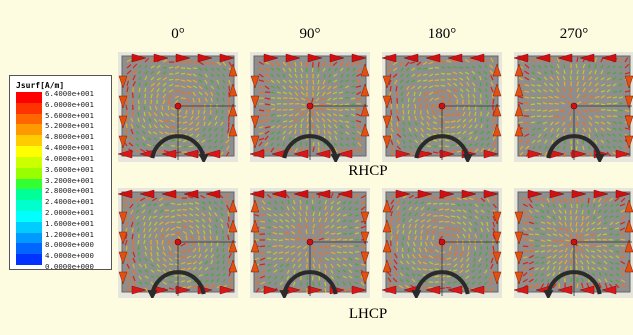 The height and width of the screenshot is (335, 633). Describe the element at coordinates (573, 107) in the screenshot. I see `field-plot-rhcp-270deg` at that location.